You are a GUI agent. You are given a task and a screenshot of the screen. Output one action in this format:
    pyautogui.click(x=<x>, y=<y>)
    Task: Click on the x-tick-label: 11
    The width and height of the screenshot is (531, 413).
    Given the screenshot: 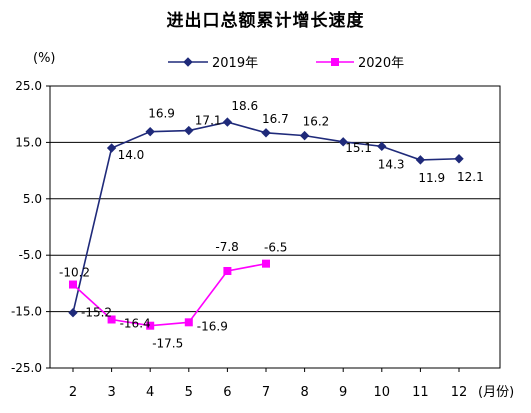 What is the action you would take?
    pyautogui.click(x=420, y=392)
    